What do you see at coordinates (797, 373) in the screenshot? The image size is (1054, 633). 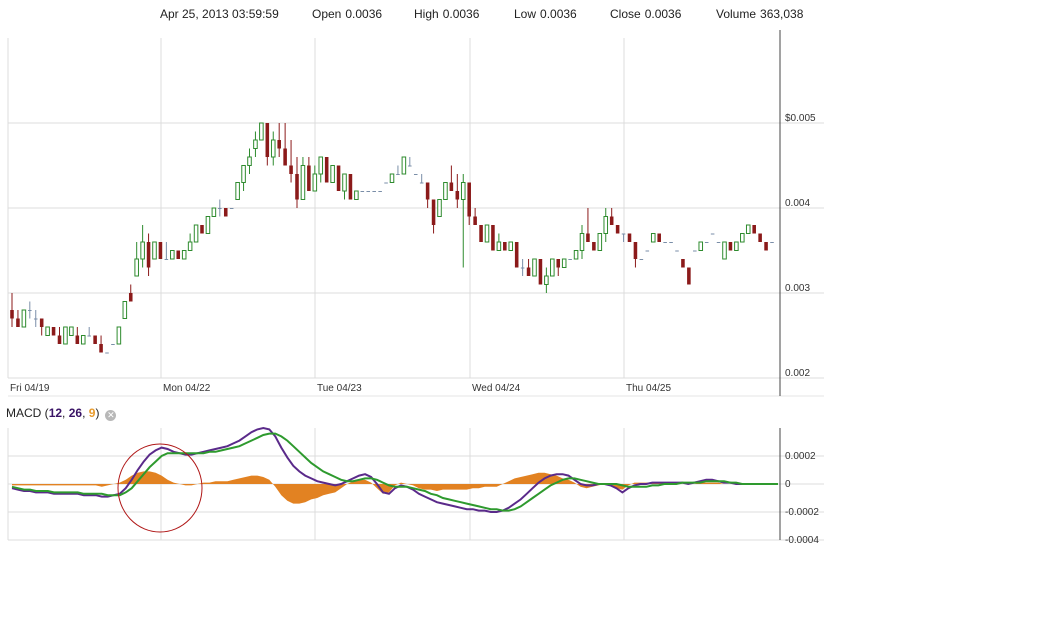 I see `price-y-tick-label: 0.002` at bounding box center [797, 373].